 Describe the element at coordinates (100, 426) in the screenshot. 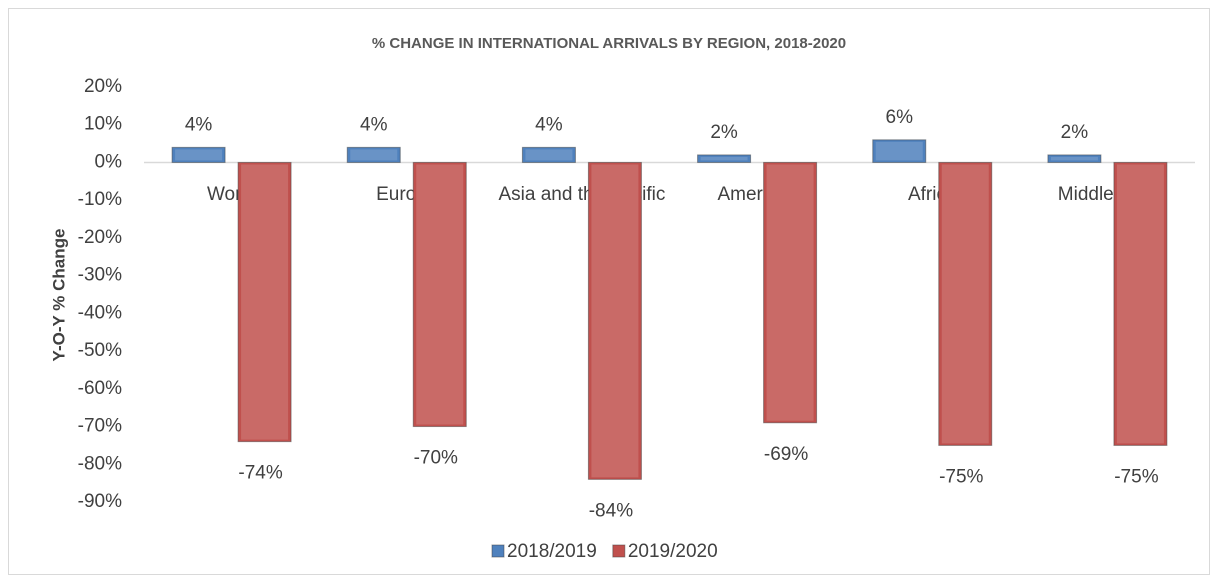

I see `y-tick-label: -70%` at that location.